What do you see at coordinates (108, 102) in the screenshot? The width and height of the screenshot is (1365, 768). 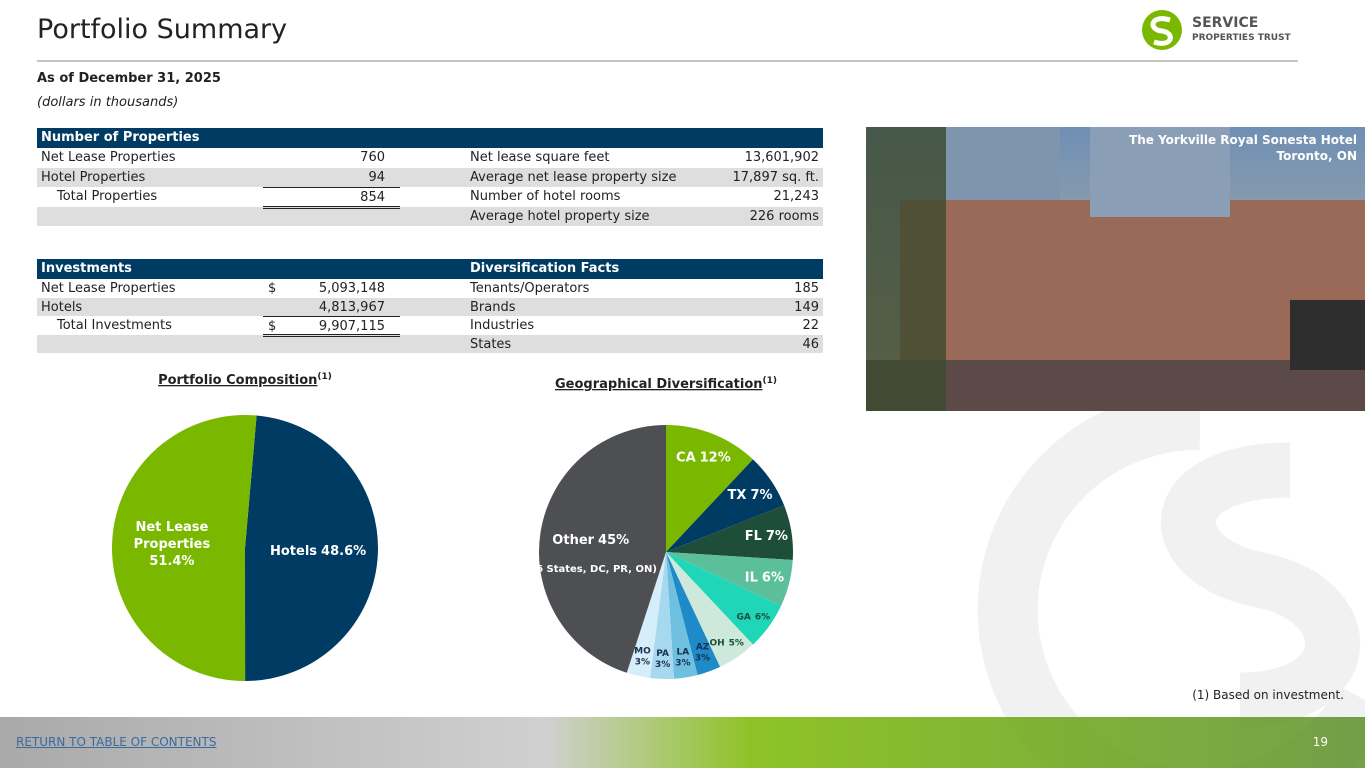 I see `units: (dollars in thousands)` at bounding box center [108, 102].